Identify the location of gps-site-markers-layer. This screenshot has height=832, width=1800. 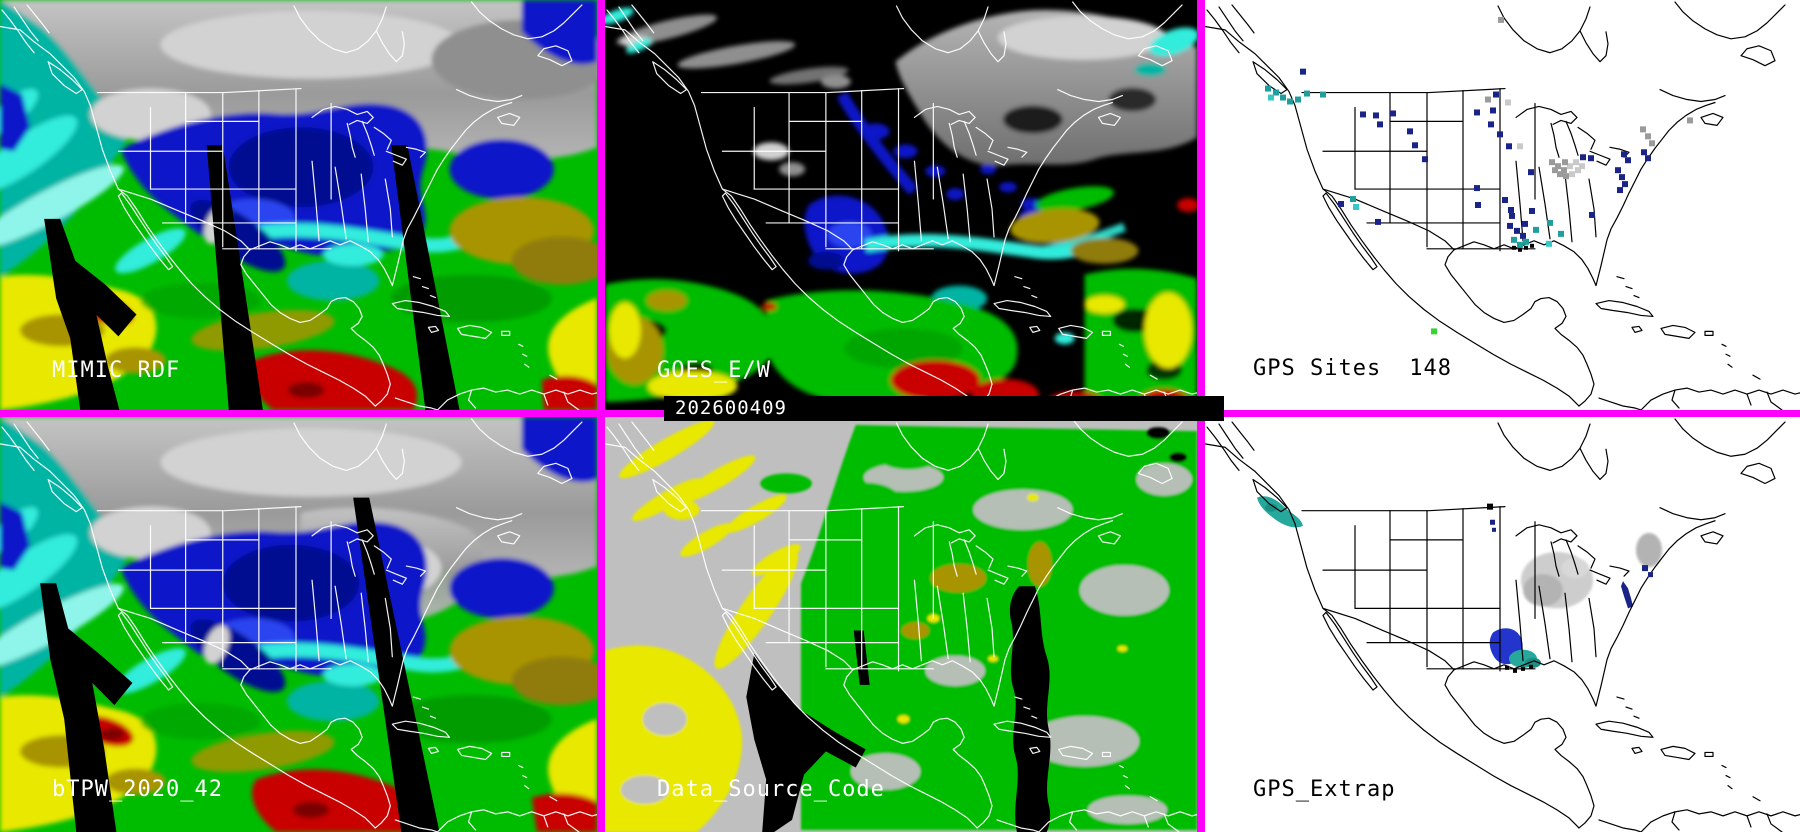
(1479, 175).